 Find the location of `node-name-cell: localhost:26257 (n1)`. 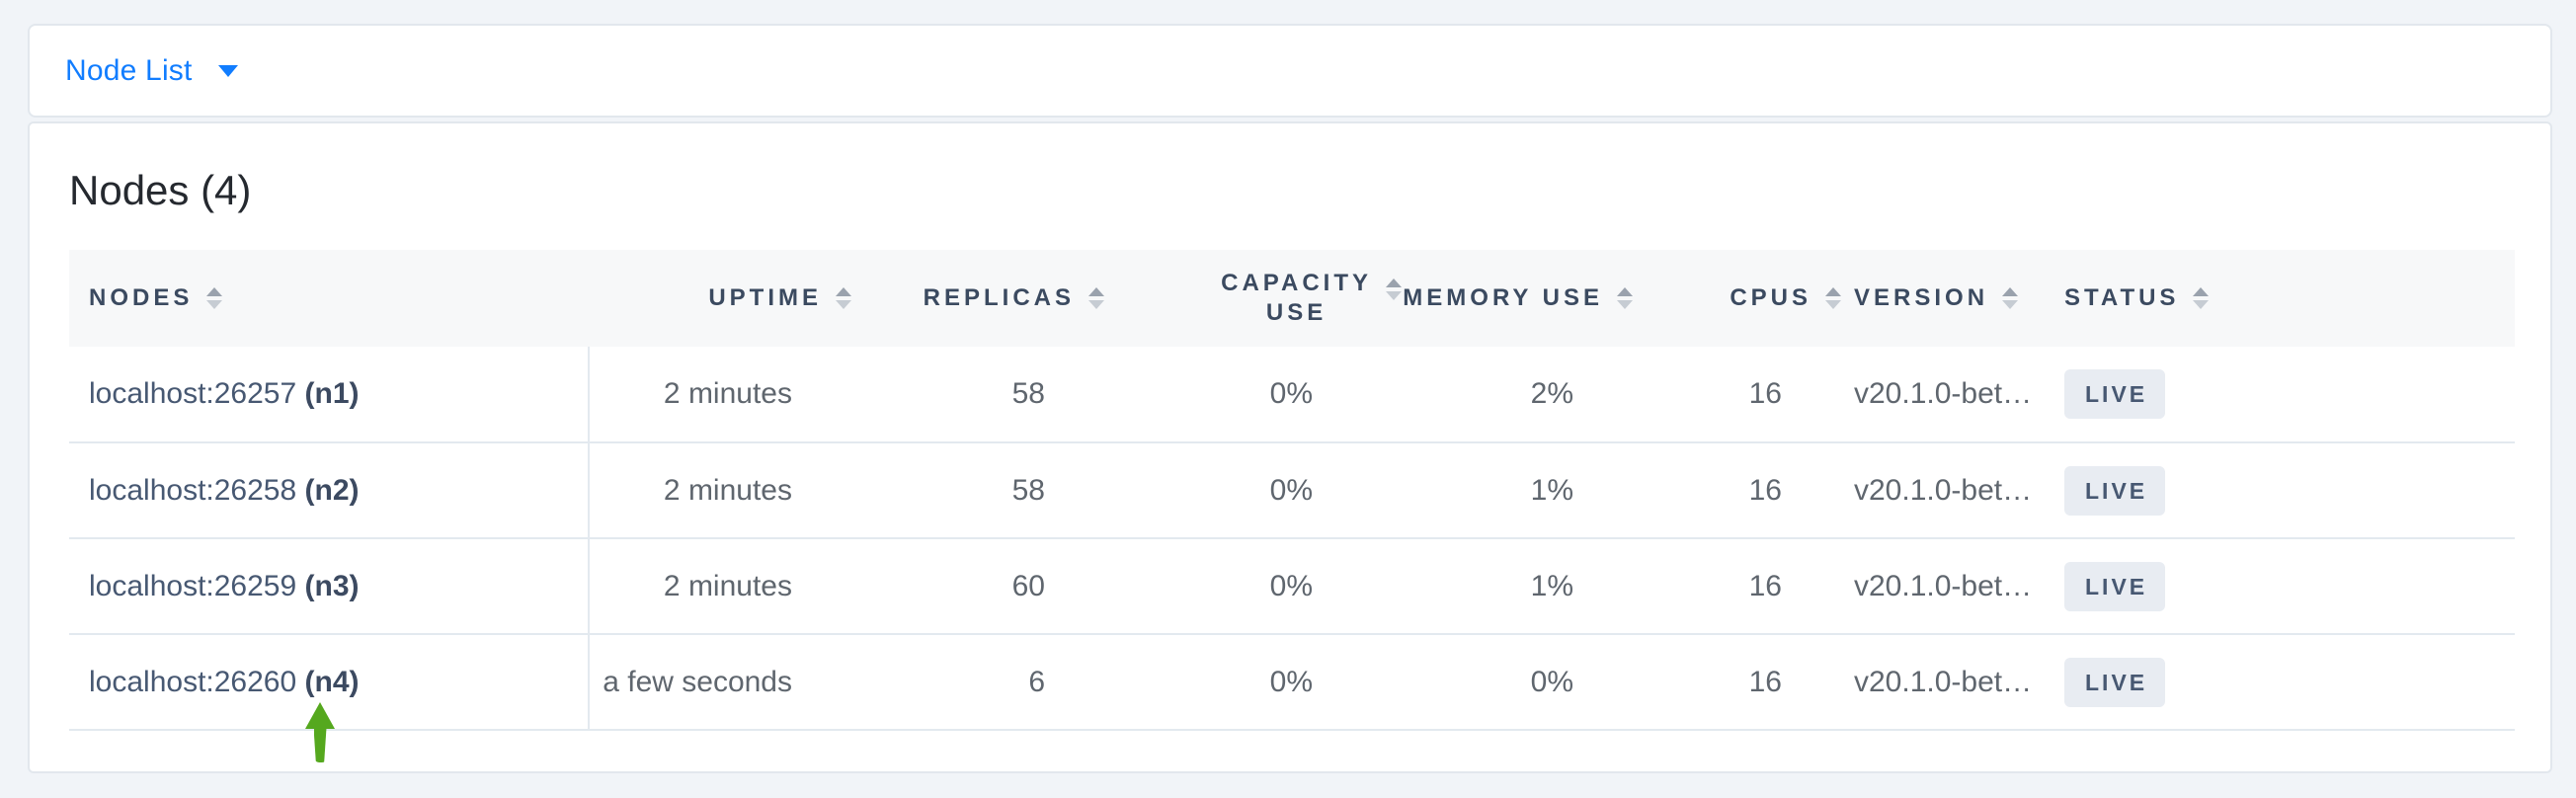

node-name-cell: localhost:26257 (n1) is located at coordinates (224, 393).